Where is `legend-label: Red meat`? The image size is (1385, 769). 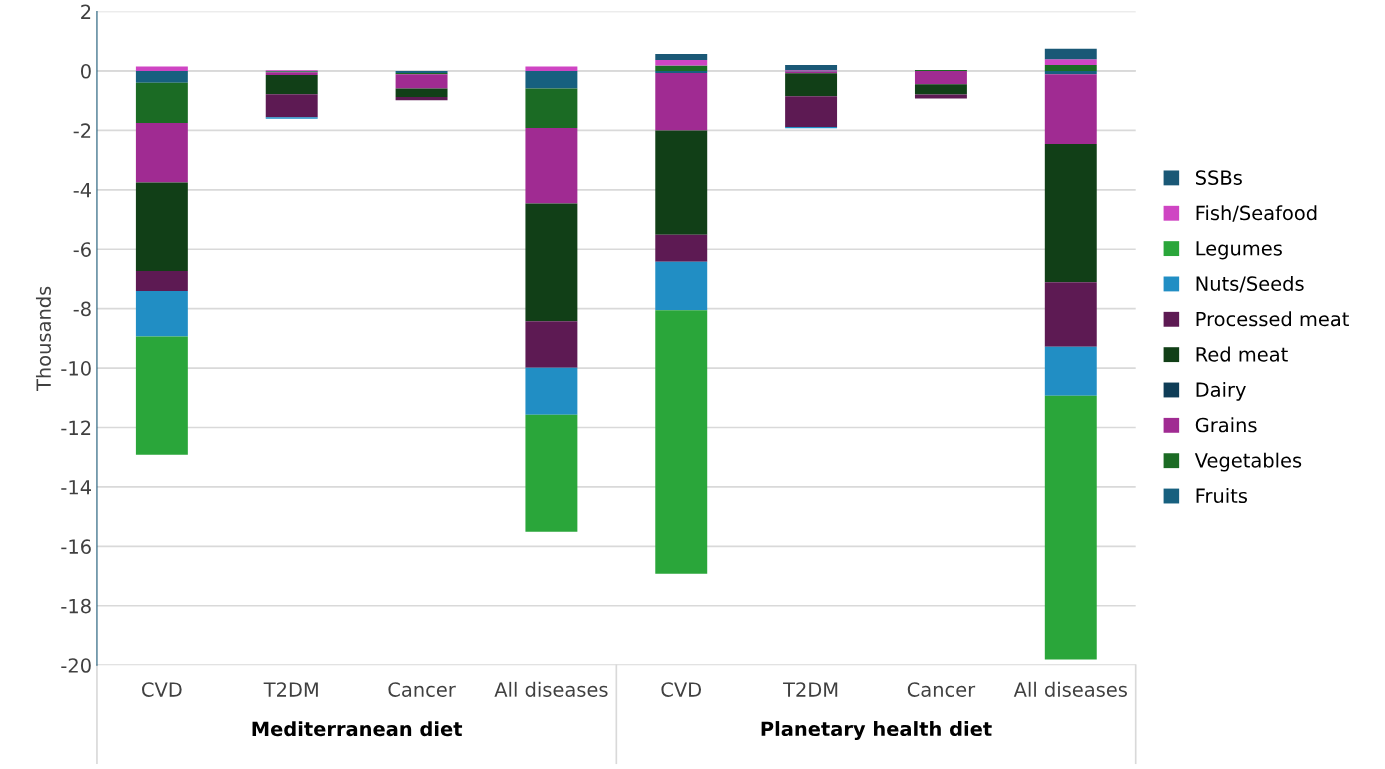 legend-label: Red meat is located at coordinates (1242, 354).